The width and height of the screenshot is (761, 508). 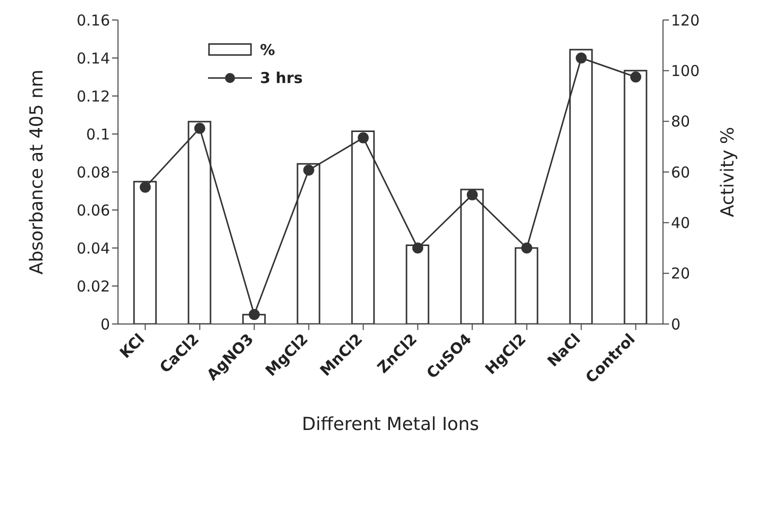 What do you see at coordinates (680, 273) in the screenshot?
I see `y2-tick-label: 20` at bounding box center [680, 273].